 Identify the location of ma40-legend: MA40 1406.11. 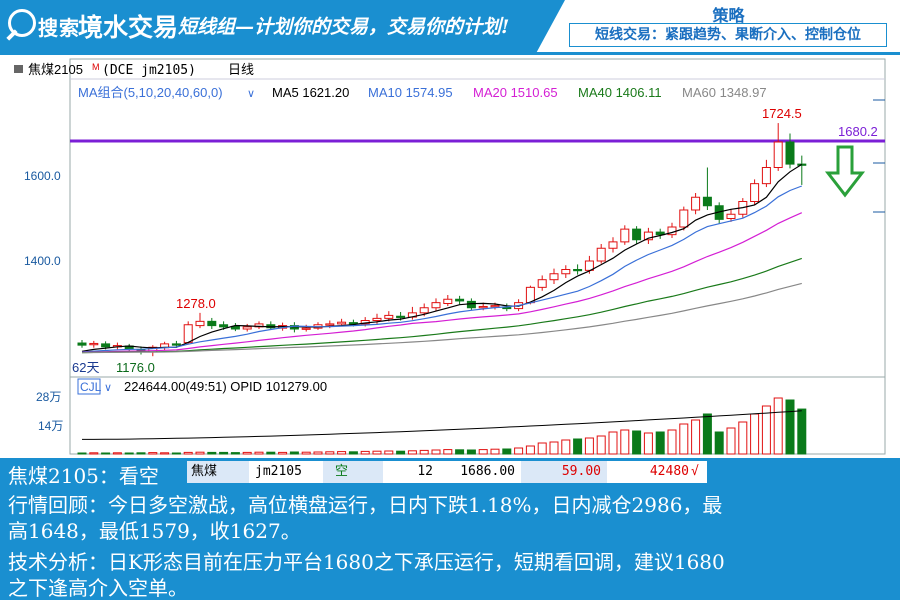
(620, 92).